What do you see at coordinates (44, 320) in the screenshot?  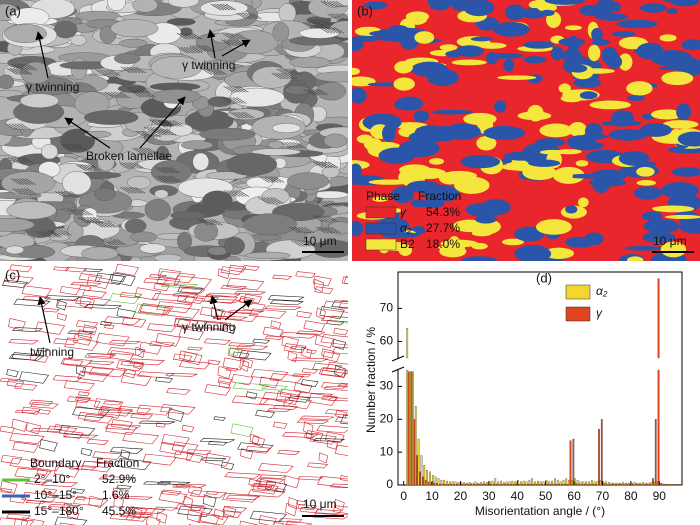 I see `arrow` at bounding box center [44, 320].